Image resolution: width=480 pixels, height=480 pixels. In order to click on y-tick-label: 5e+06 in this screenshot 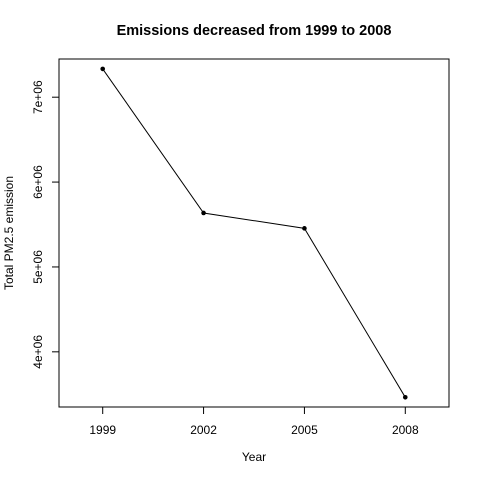, I will do `click(38, 267)`.